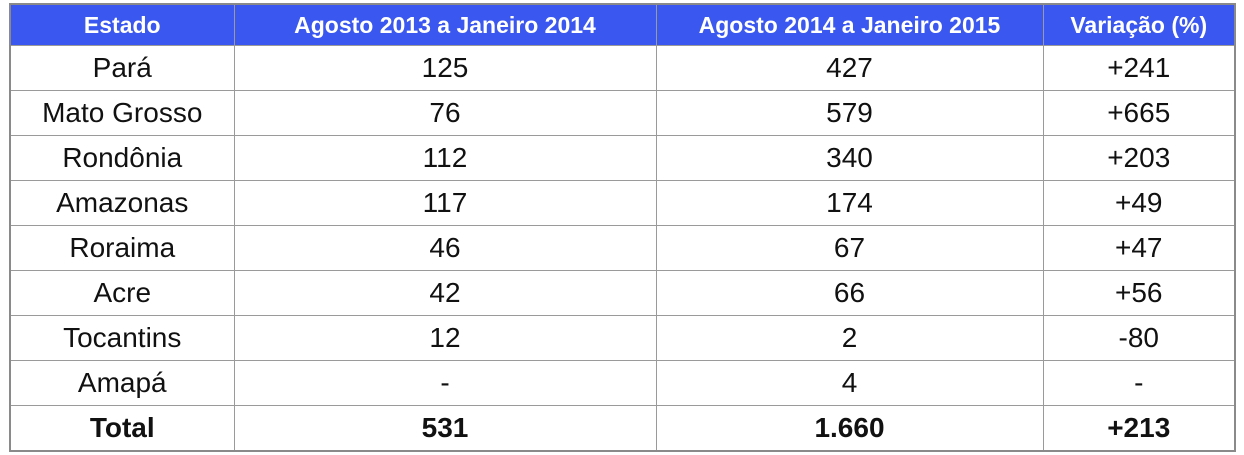 This screenshot has width=1244, height=455. Describe the element at coordinates (1139, 203) in the screenshot. I see `cell-variacao: +49` at that location.